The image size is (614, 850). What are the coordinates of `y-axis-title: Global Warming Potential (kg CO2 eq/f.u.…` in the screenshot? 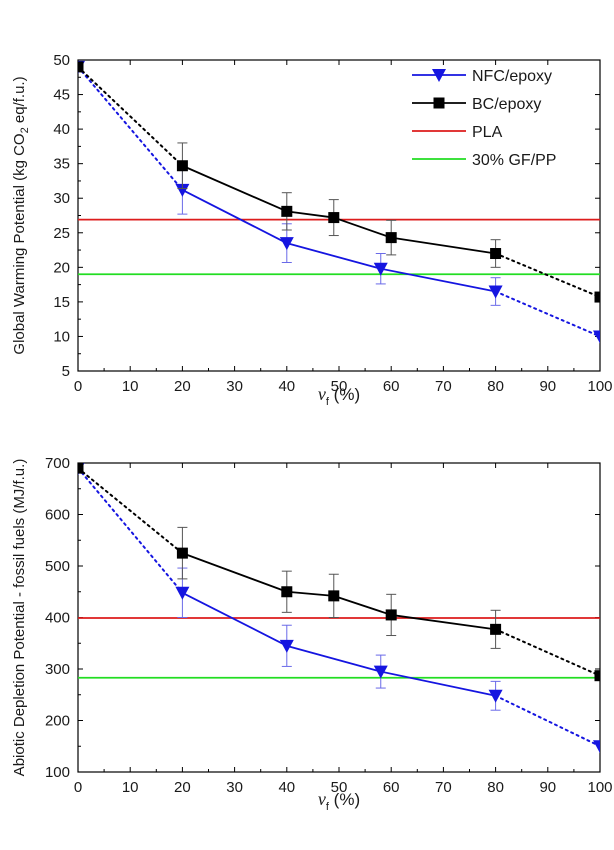 It's located at (21, 215).